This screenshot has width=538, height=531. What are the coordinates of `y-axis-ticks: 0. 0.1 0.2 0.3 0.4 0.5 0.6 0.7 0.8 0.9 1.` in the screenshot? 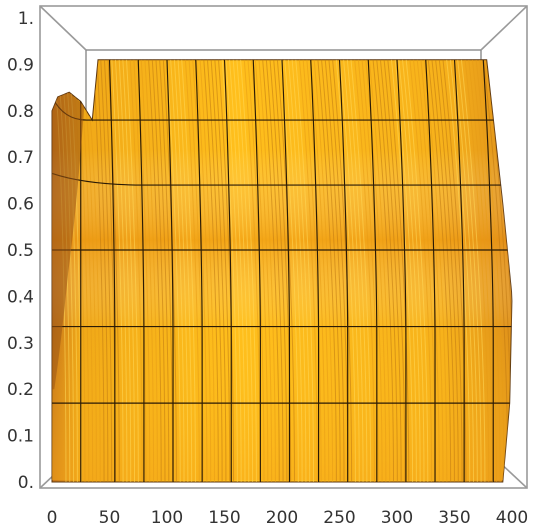 It's located at (20, 251).